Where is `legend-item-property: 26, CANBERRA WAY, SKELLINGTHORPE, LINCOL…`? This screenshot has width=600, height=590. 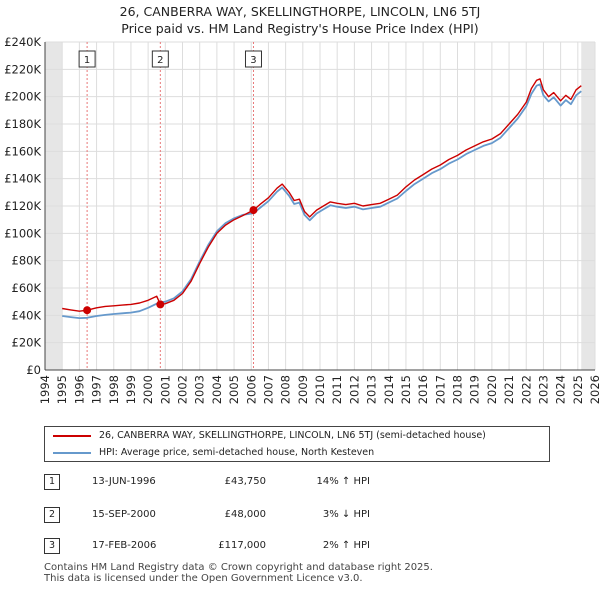
legend-item-property: 26, CANBERRA WAY, SKELLINGTHORPE, LINCOL… is located at coordinates (269, 436).